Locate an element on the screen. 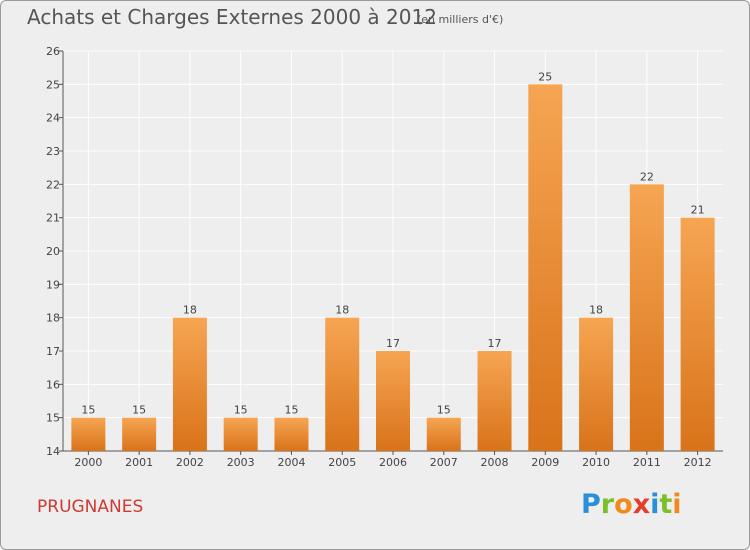 This screenshot has height=550, width=750. x-tick-label: 2010 is located at coordinates (596, 462).